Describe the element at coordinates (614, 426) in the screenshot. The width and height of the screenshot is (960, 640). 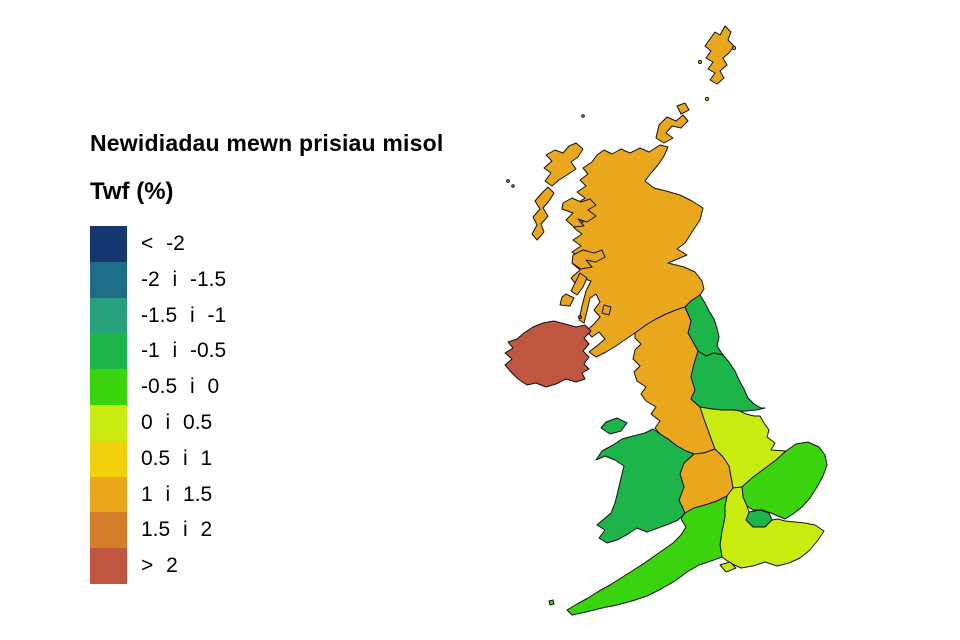
I see `region-wales-anglesey` at that location.